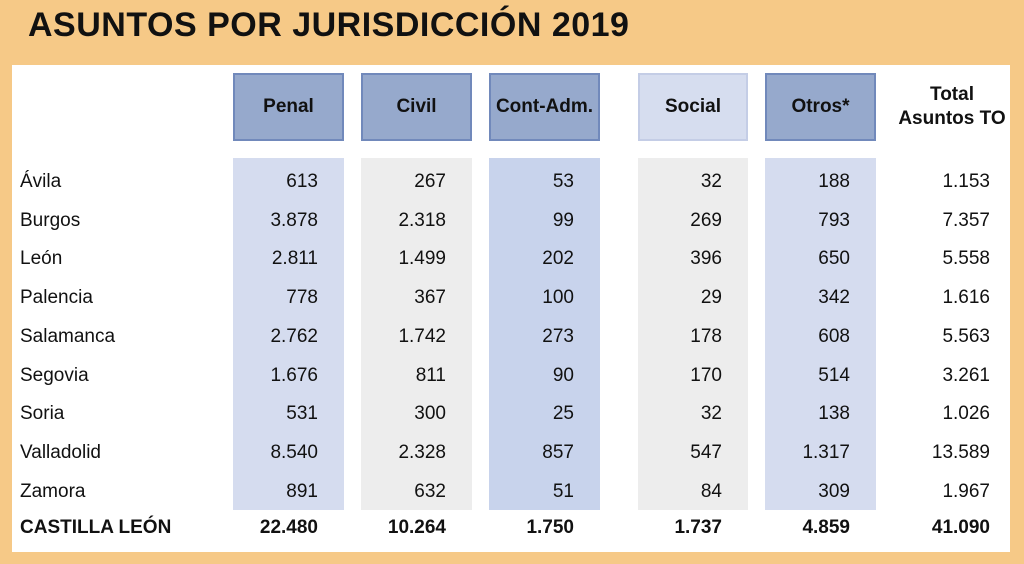 Image resolution: width=1024 pixels, height=564 pixels. What do you see at coordinates (966, 181) in the screenshot?
I see `cell-total: 1.153` at bounding box center [966, 181].